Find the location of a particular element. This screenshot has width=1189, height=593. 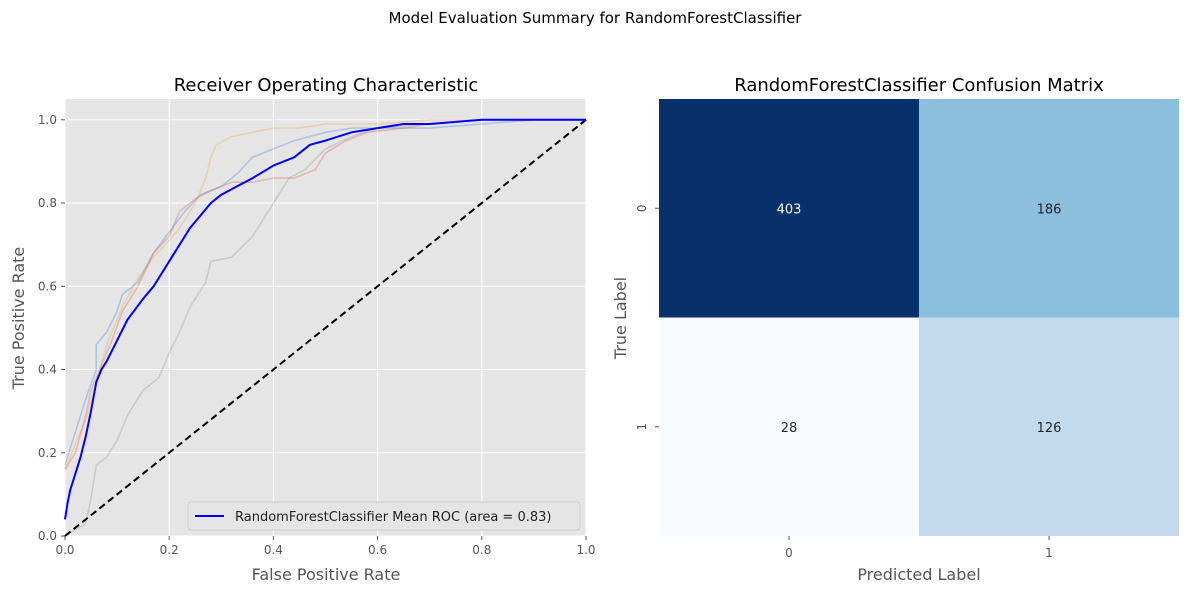

roc-legend-box is located at coordinates (384, 516).